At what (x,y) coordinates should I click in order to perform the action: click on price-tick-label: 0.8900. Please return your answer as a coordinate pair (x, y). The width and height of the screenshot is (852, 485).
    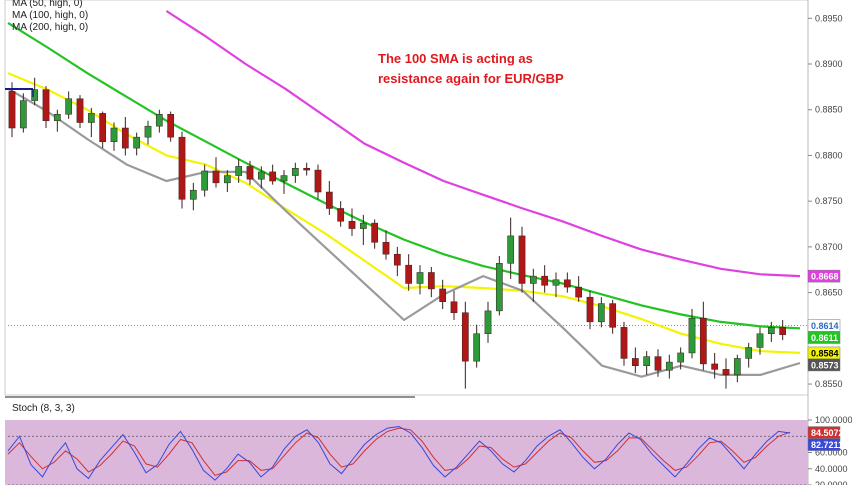
    Looking at the image, I should click on (829, 64).